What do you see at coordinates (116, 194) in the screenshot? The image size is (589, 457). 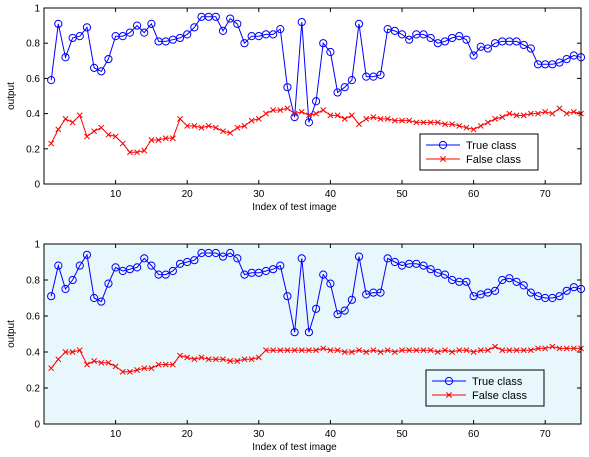 I see `x-tick-label: 10` at bounding box center [116, 194].